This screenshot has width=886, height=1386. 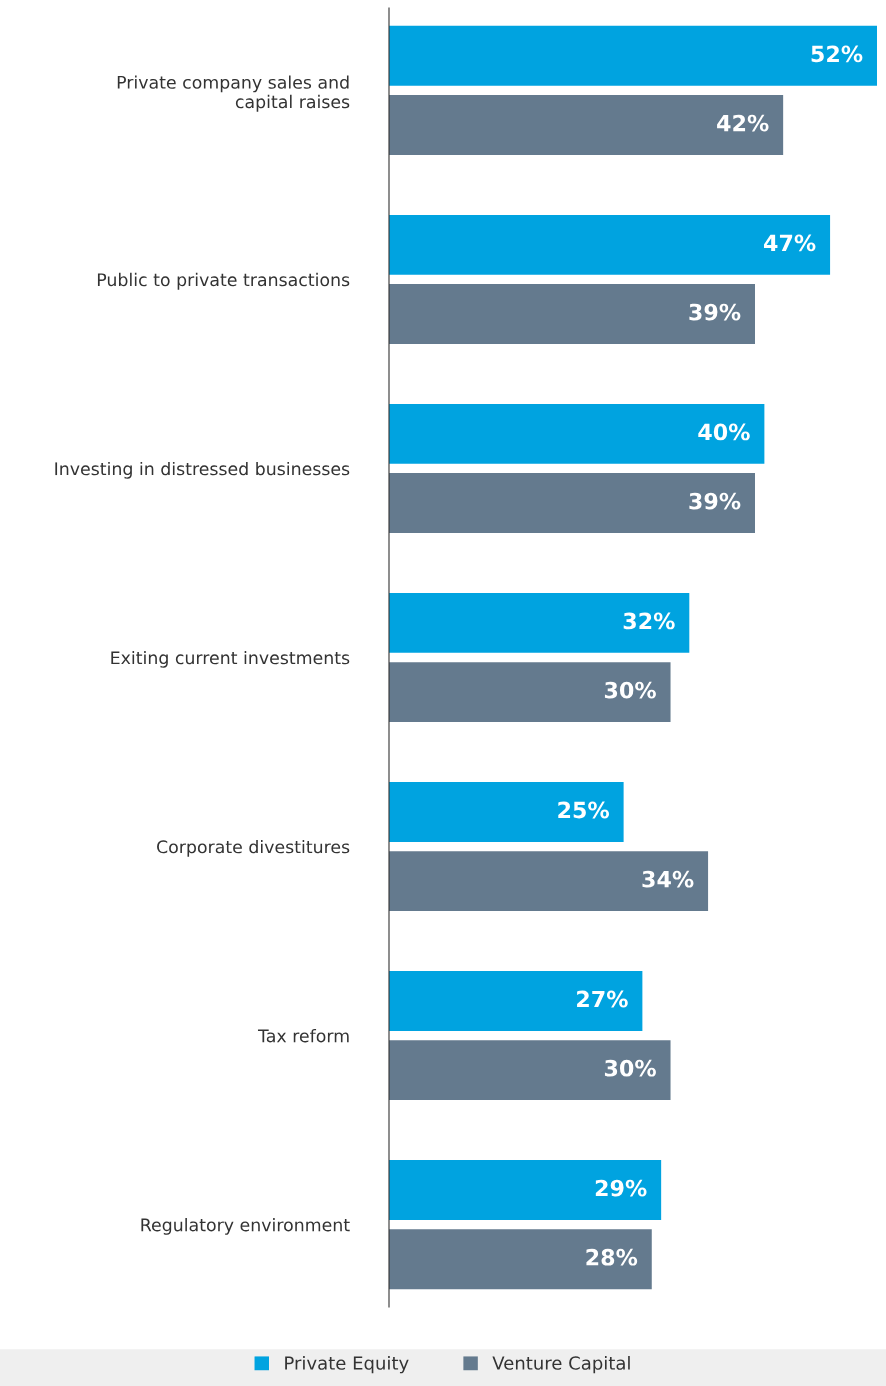 What do you see at coordinates (612, 1257) in the screenshot?
I see `data-label: 28%` at bounding box center [612, 1257].